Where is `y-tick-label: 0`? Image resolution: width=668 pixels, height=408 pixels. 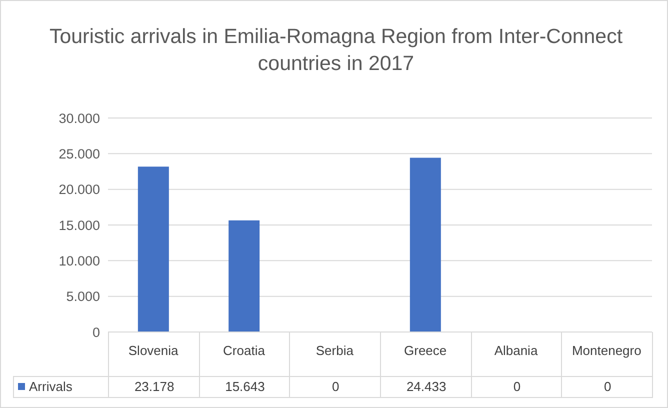
y-tick-label: 0 is located at coordinates (96, 332).